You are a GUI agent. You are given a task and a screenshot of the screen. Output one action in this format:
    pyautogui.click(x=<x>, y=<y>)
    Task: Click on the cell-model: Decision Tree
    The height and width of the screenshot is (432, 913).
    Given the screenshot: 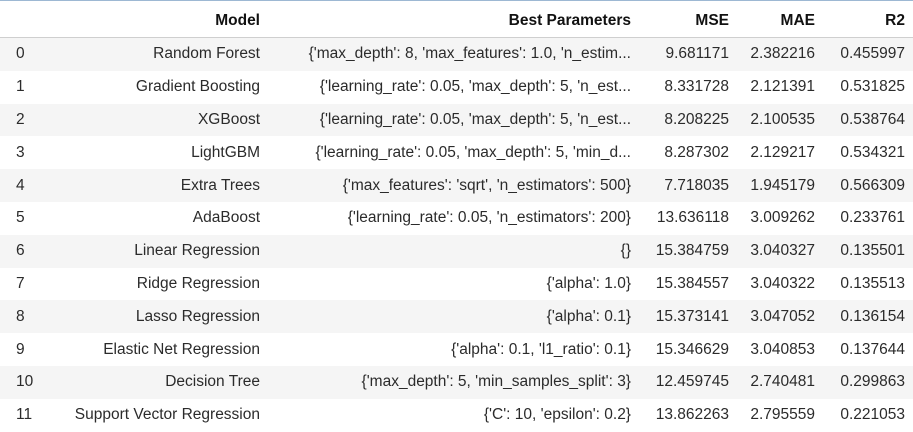 What is the action you would take?
    pyautogui.click(x=157, y=382)
    